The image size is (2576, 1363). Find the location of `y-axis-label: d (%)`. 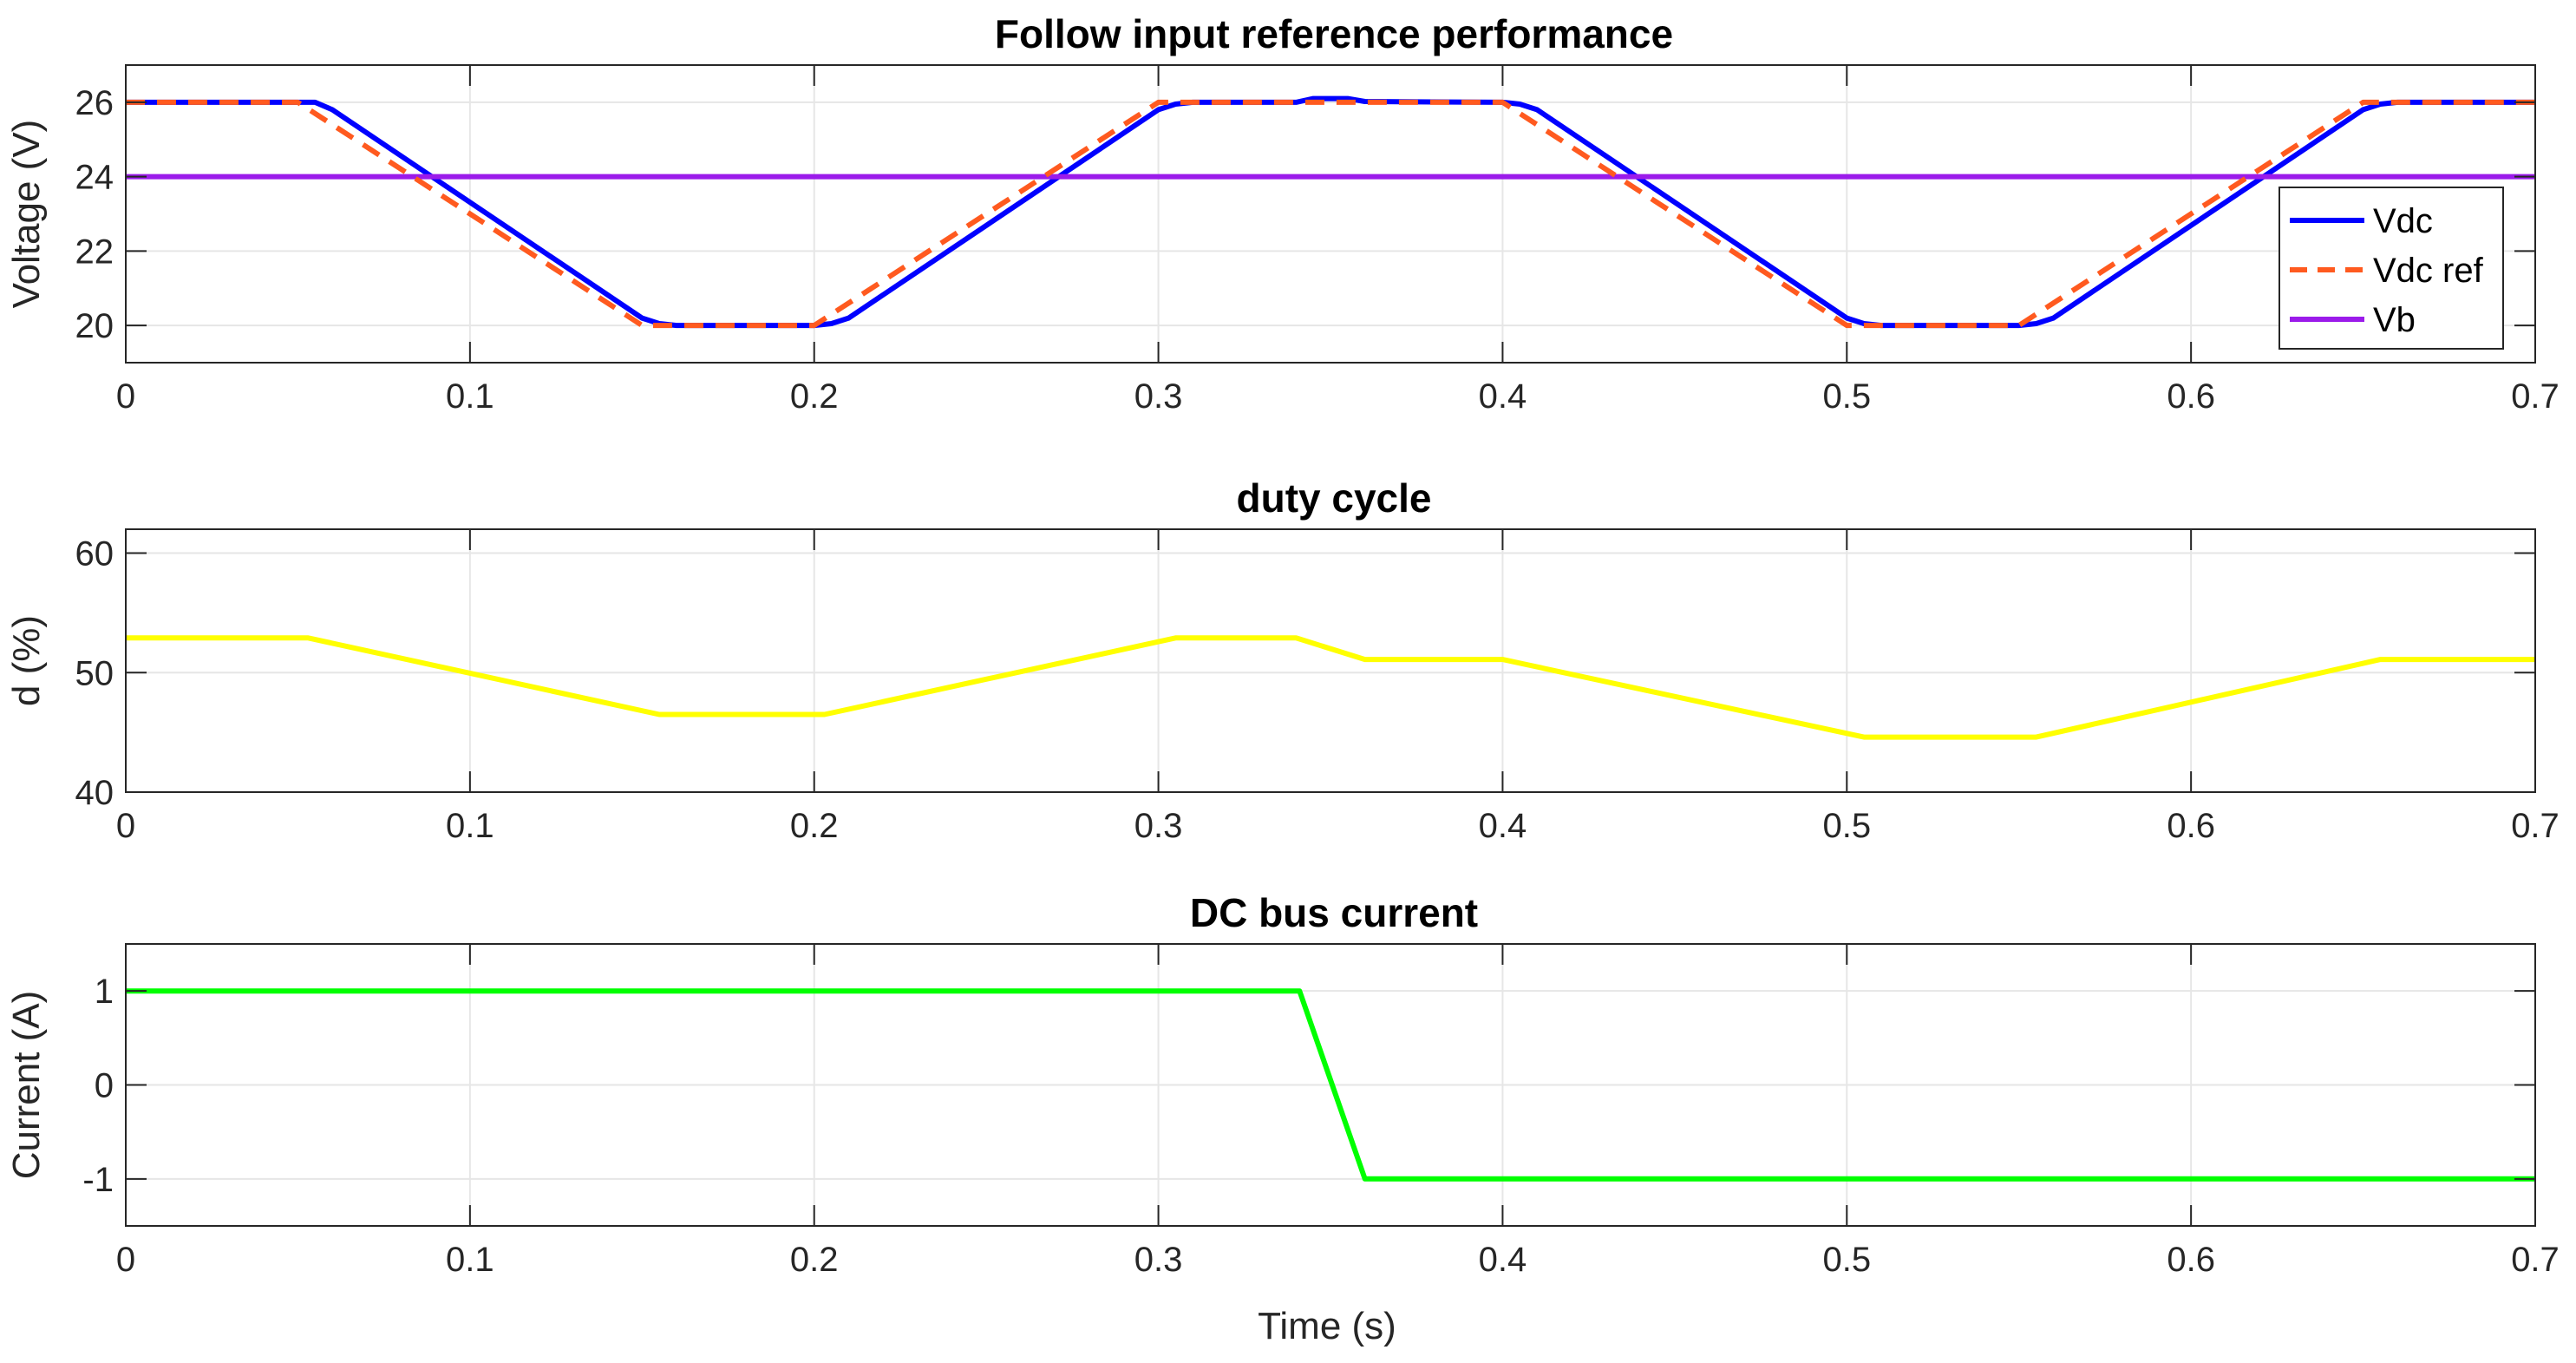

y-axis-label: d (%) is located at coordinates (26, 660).